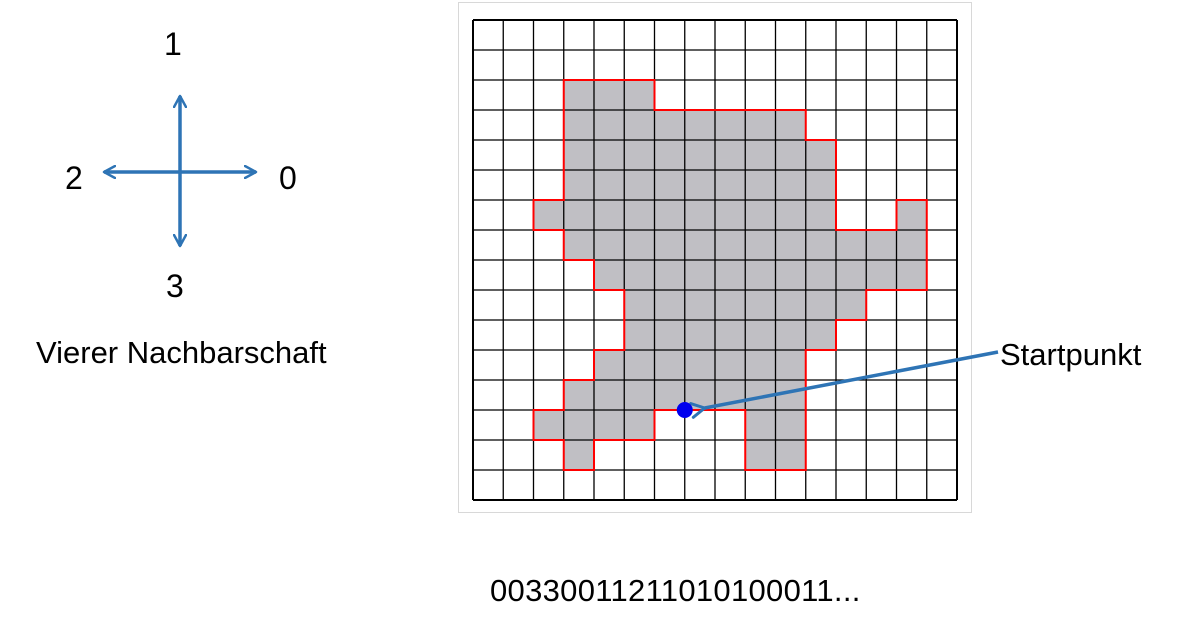  What do you see at coordinates (181, 352) in the screenshot?
I see `neighborhood-caption: Vierer Nachbarschaft` at bounding box center [181, 352].